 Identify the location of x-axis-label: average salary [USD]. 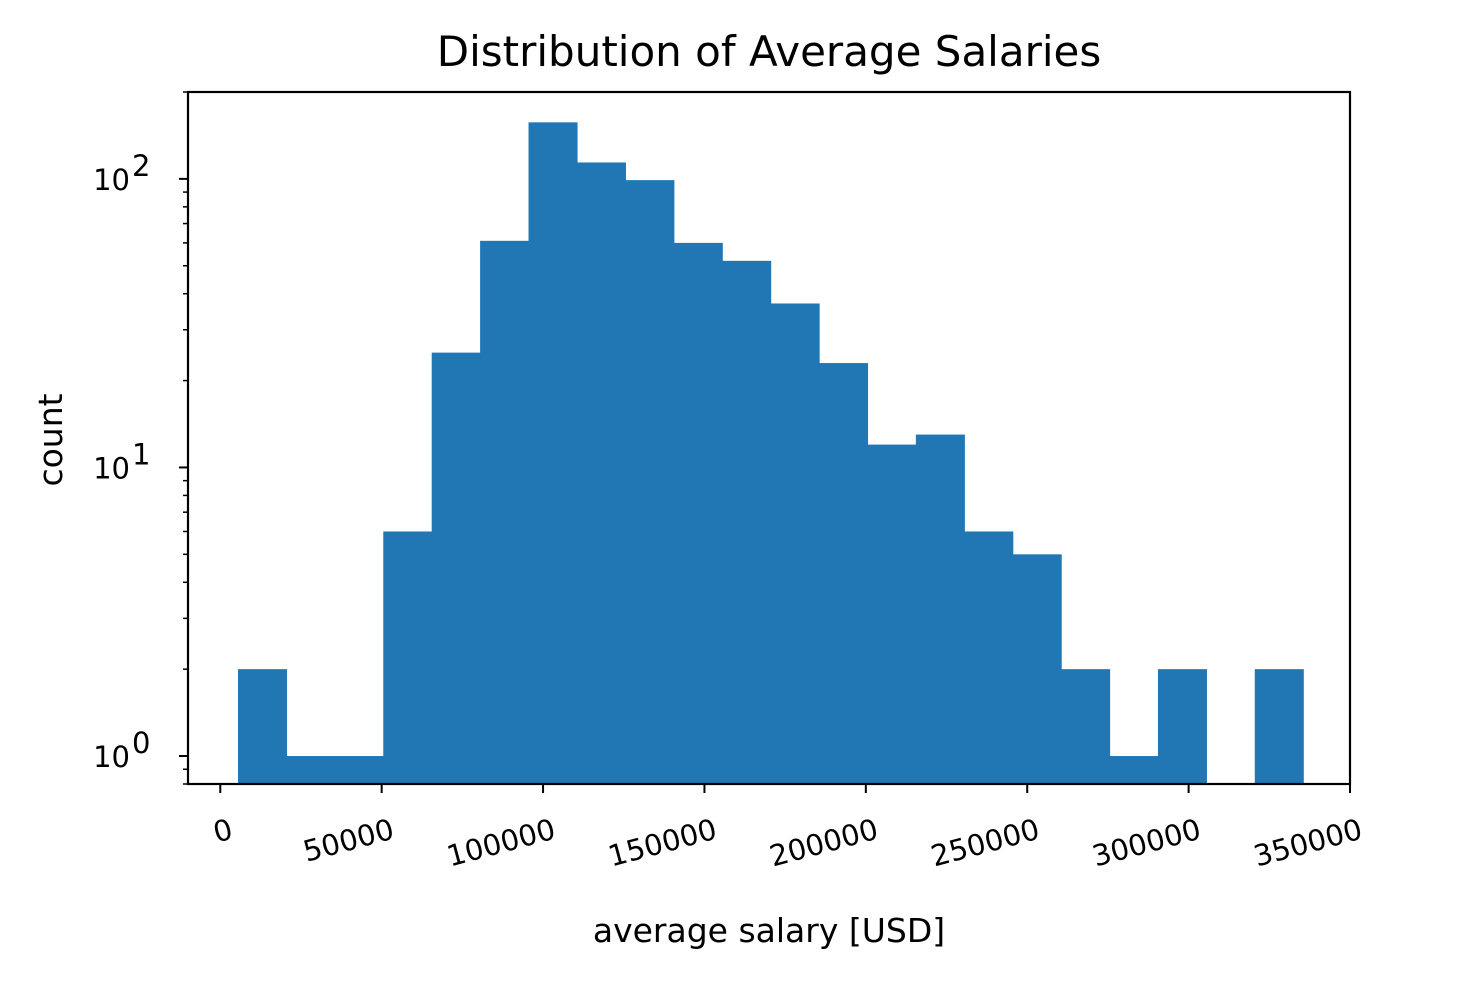
(769, 930).